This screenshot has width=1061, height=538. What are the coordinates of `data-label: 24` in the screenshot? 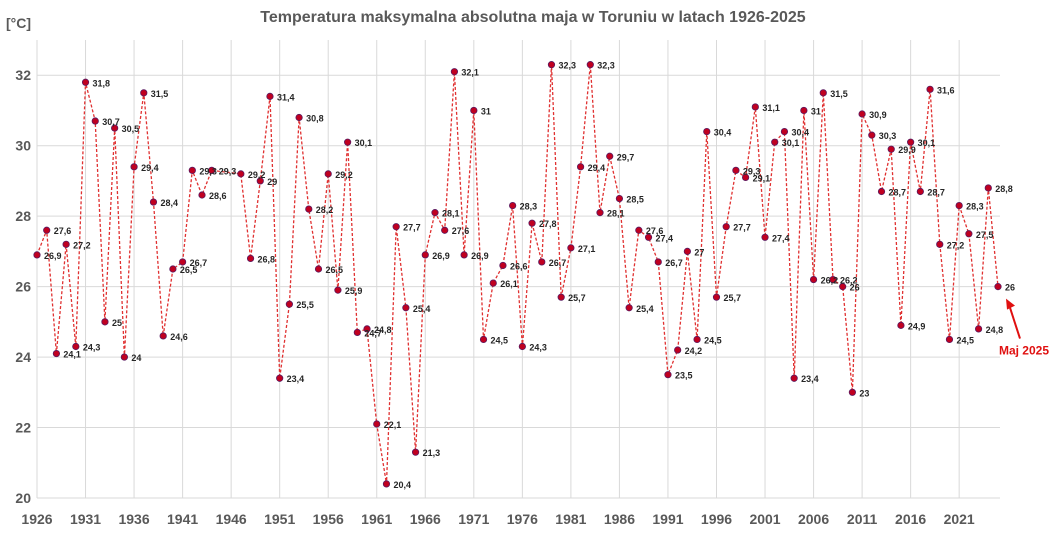 It's located at (136, 358).